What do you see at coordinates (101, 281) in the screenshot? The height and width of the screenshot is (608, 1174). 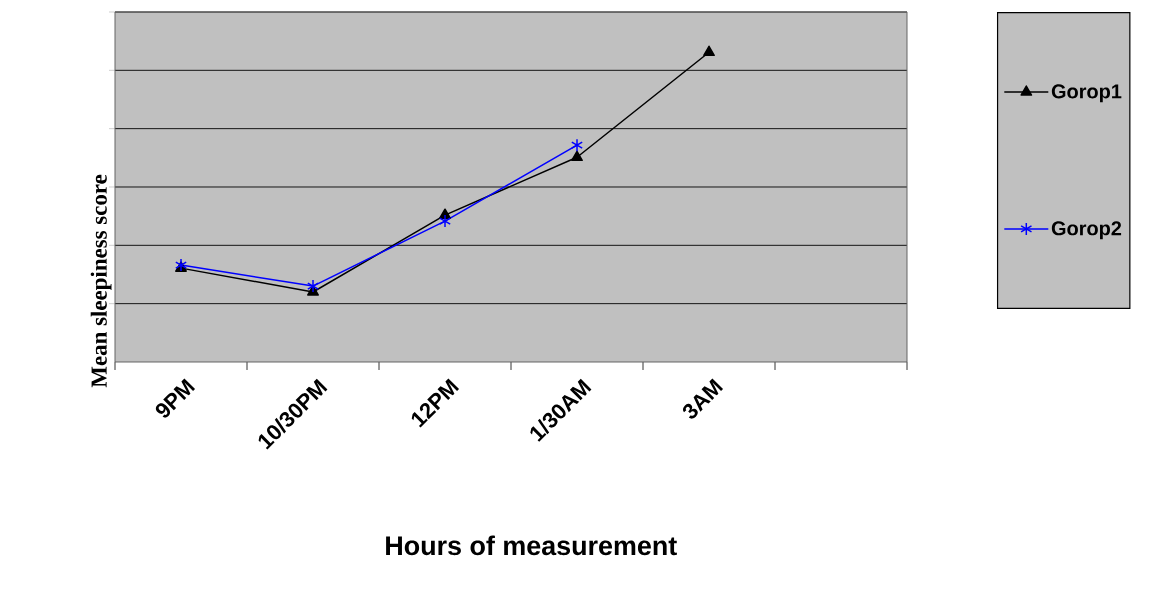 I see `y-axis-title: Mean sleepiness score` at bounding box center [101, 281].